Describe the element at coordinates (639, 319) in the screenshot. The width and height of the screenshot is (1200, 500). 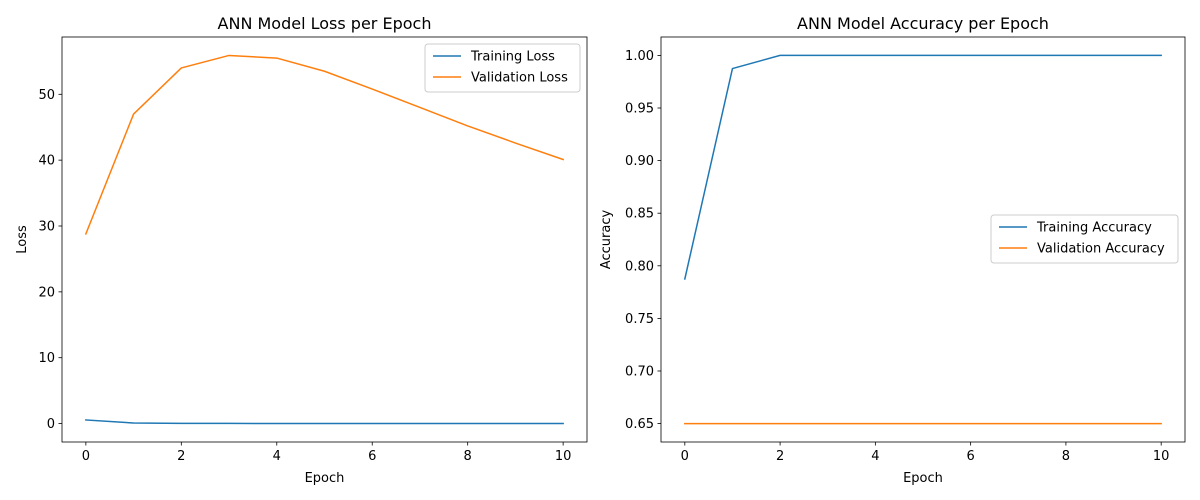
I see `y-tick-label: 0.75` at that location.